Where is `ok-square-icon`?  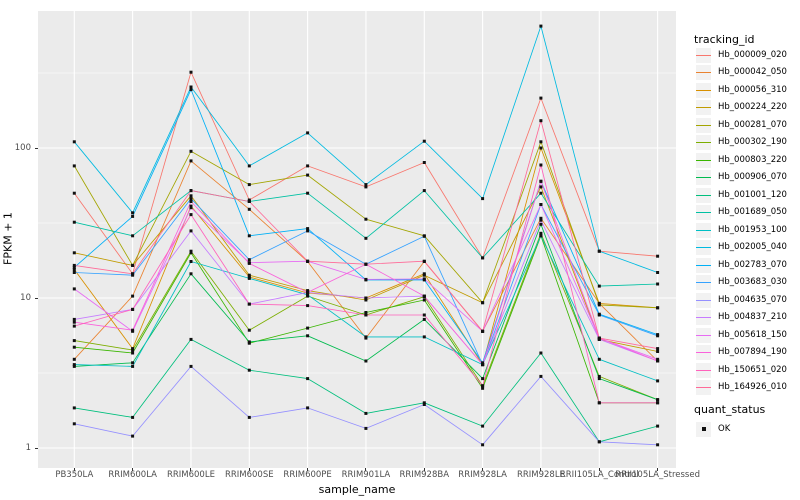 ok-square-icon is located at coordinates (703, 429).